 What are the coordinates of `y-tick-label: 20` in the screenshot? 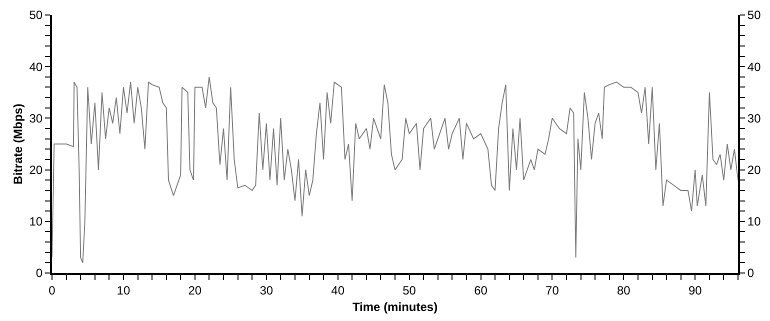 It's located at (36, 170).